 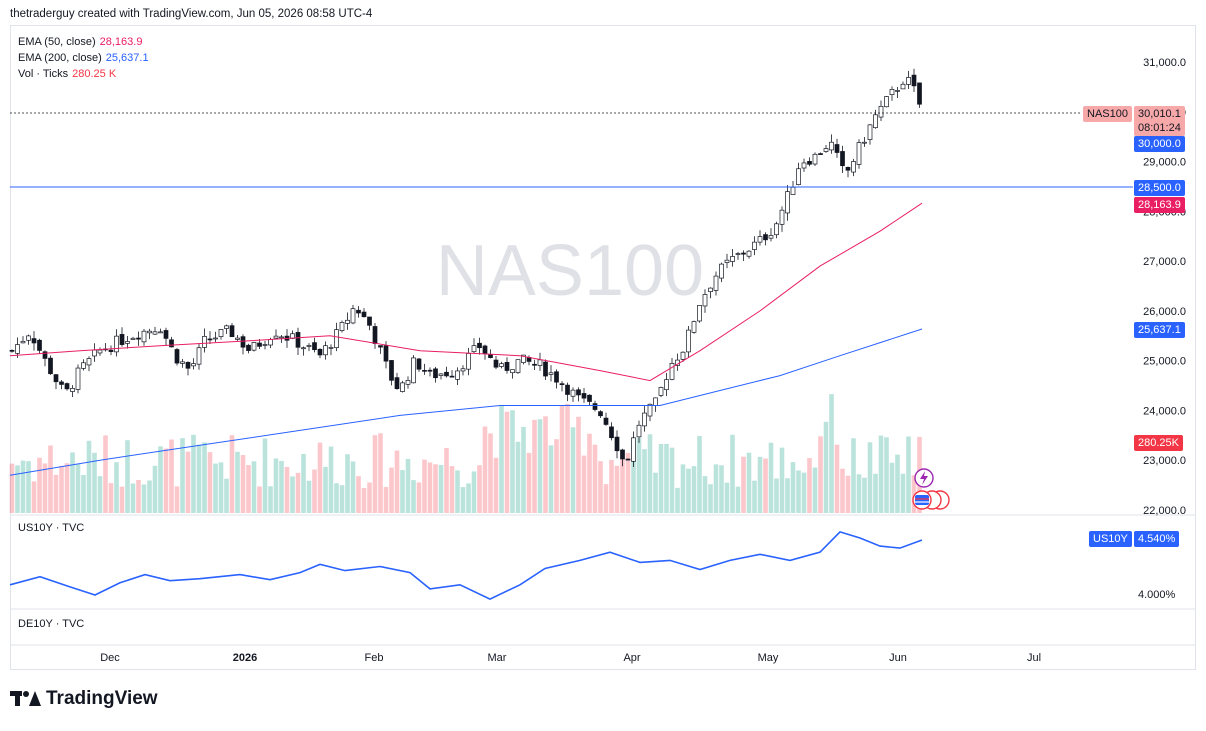 What do you see at coordinates (1164, 63) in the screenshot?
I see `price-tick-label: 31,000.0` at bounding box center [1164, 63].